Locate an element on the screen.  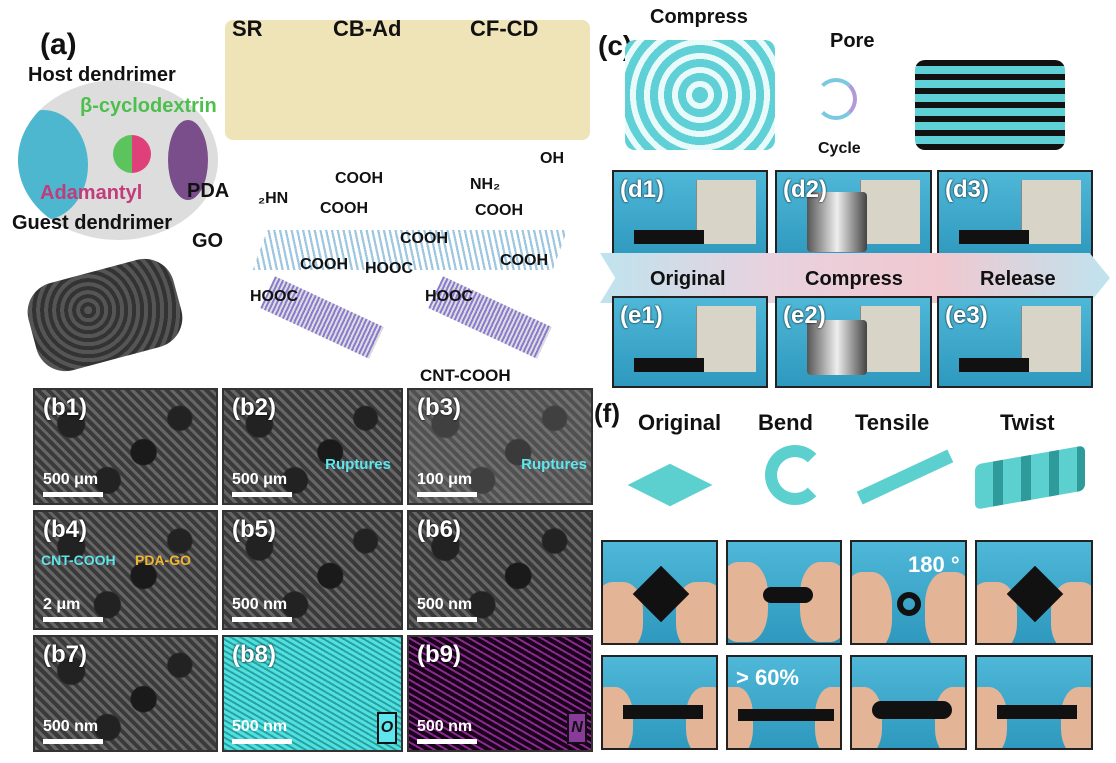
panel-label: (d3) is located at coordinates (967, 189).